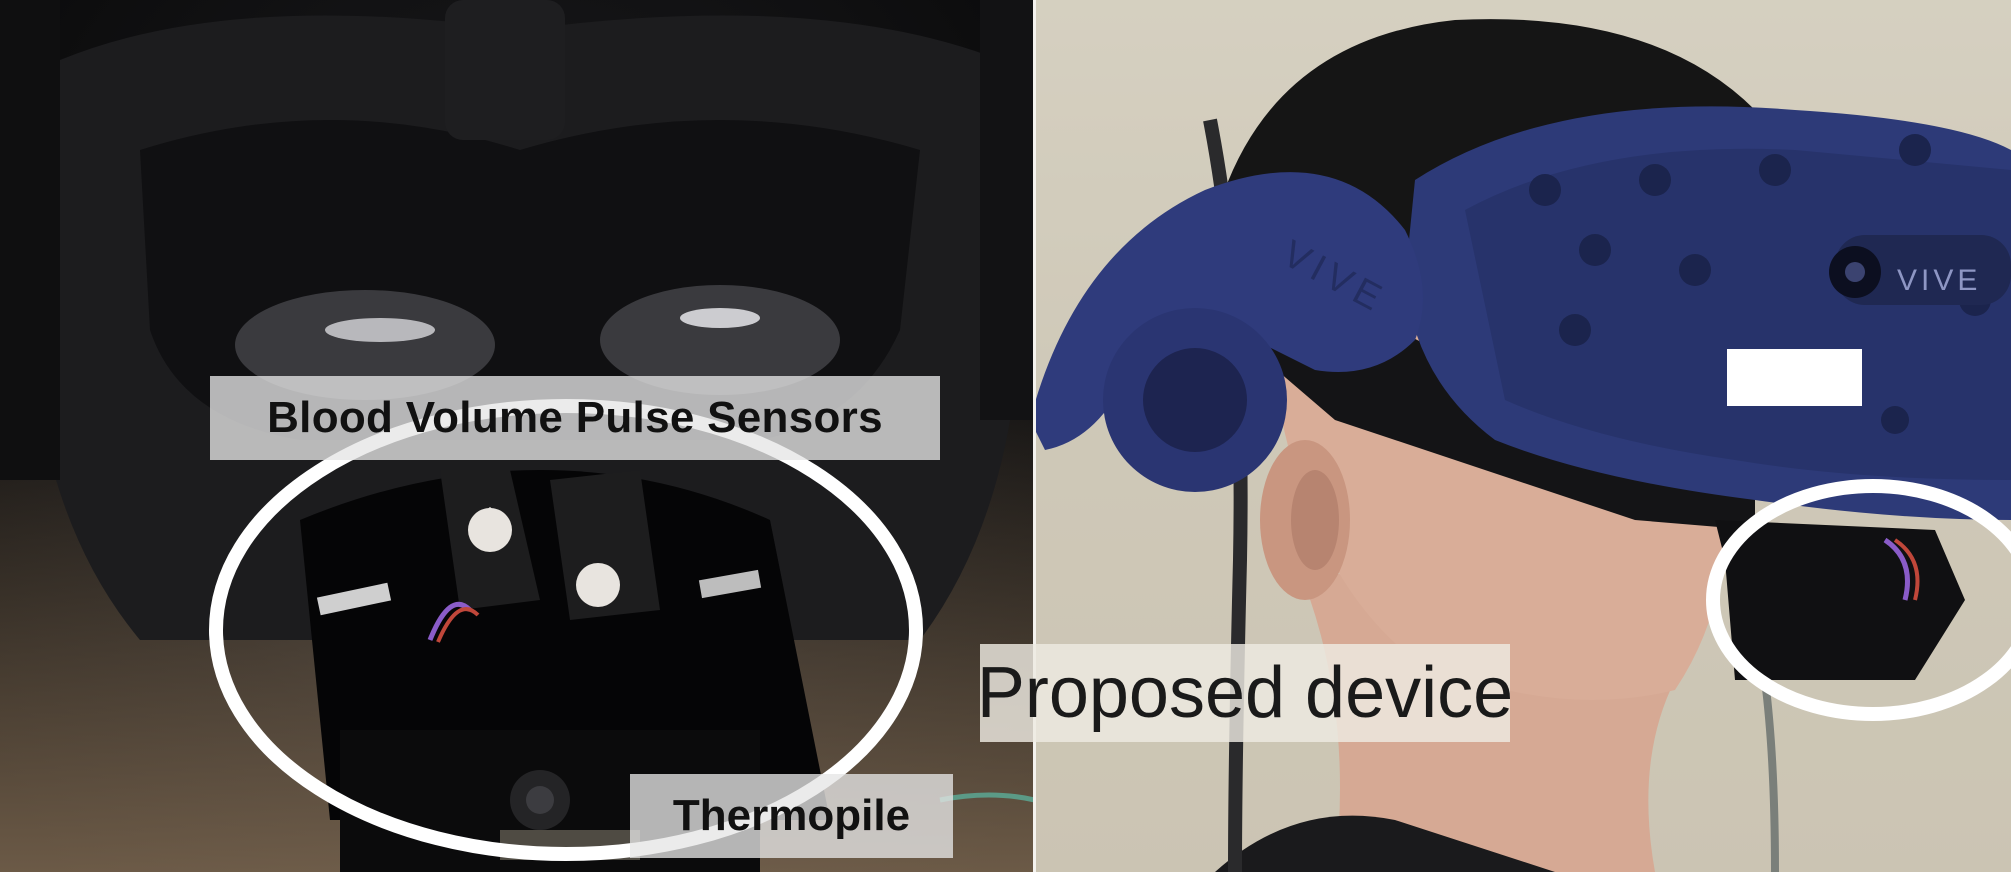  Describe the element at coordinates (1794, 377) in the screenshot. I see `redacted-white-box` at that location.